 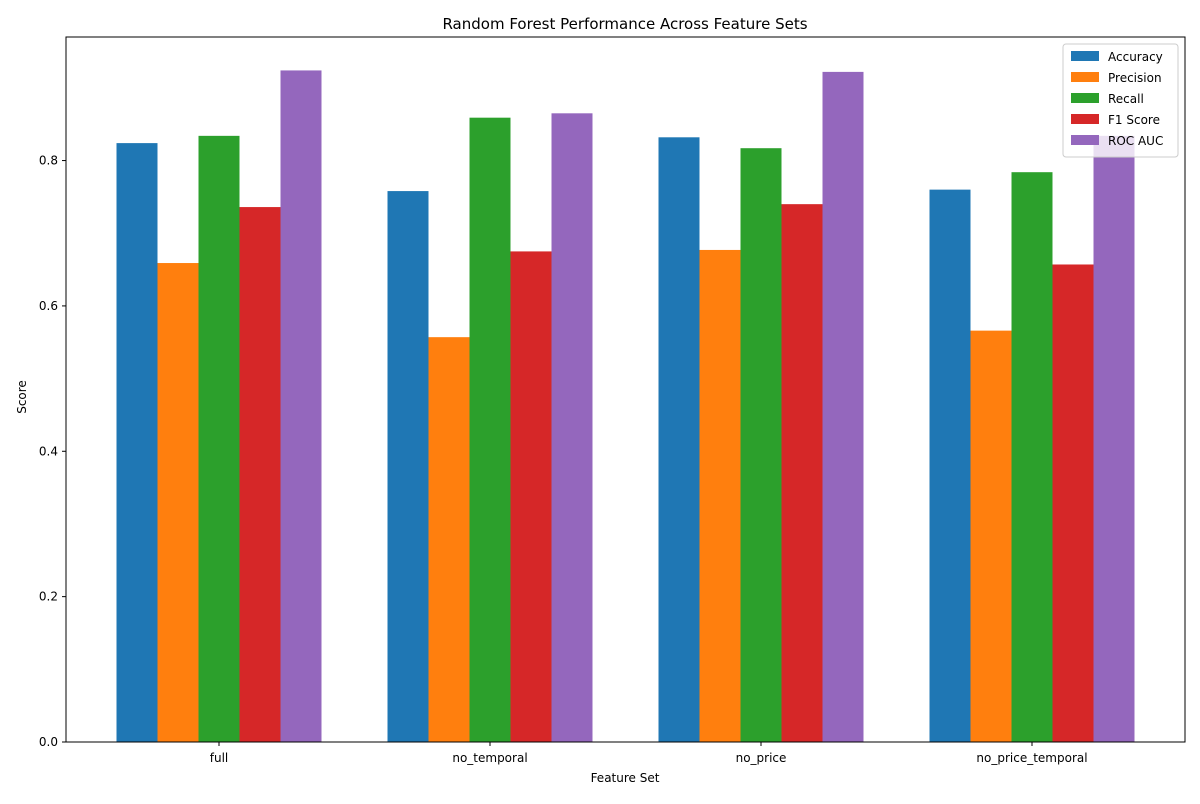 I want to click on legend-swatch-accuracy, so click(x=1085, y=56).